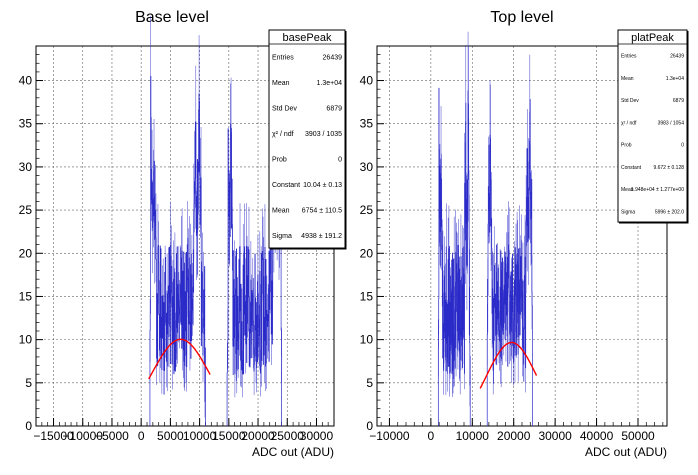  Describe the element at coordinates (671, 123) in the screenshot. I see `stats-row-value: 3983 / 1054` at that location.